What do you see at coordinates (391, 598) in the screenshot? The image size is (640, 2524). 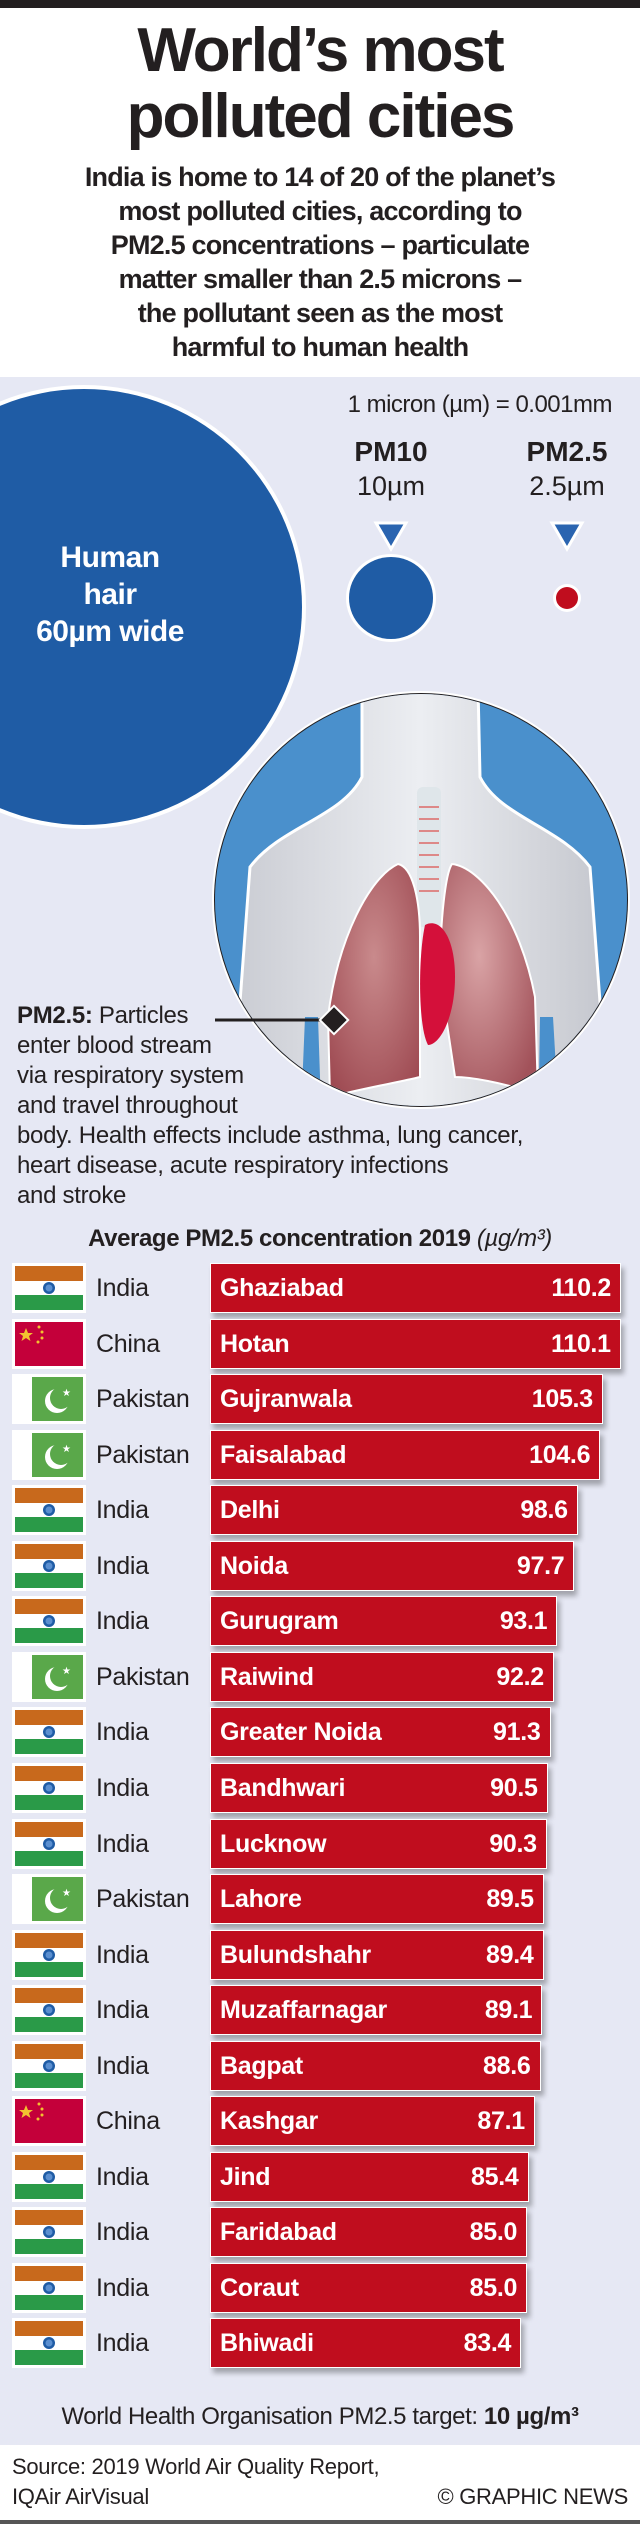 I see `pm10-circle` at bounding box center [391, 598].